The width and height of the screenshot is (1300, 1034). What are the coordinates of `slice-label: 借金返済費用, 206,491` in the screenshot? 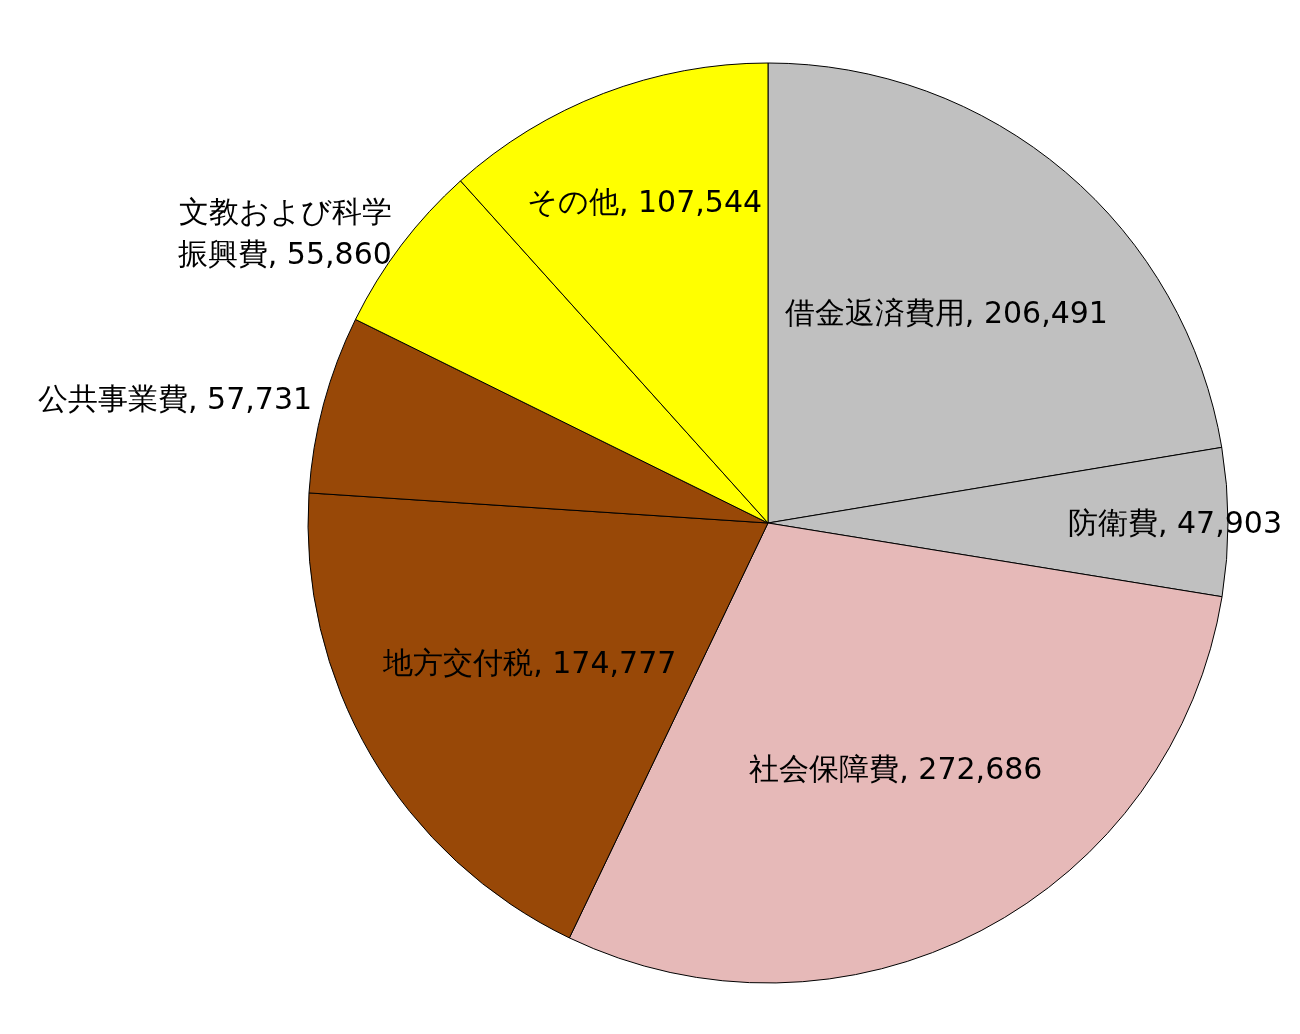 It's located at (946, 313).